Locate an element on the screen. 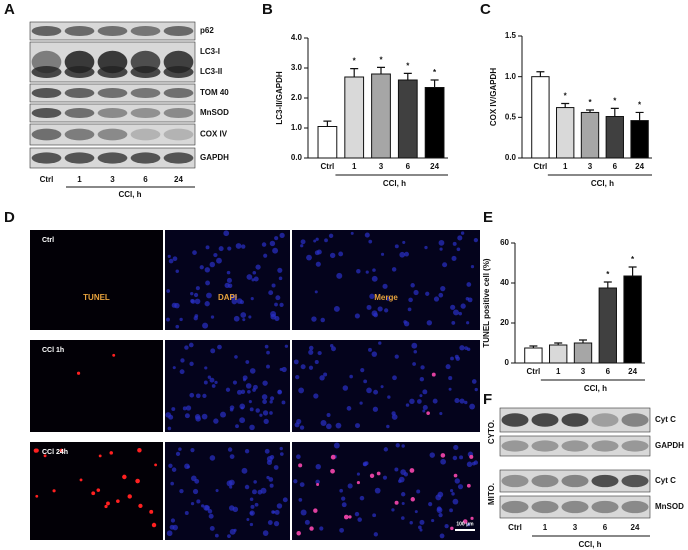 The height and width of the screenshot is (550, 688). x-axis-label: CCl, h is located at coordinates (394, 183).